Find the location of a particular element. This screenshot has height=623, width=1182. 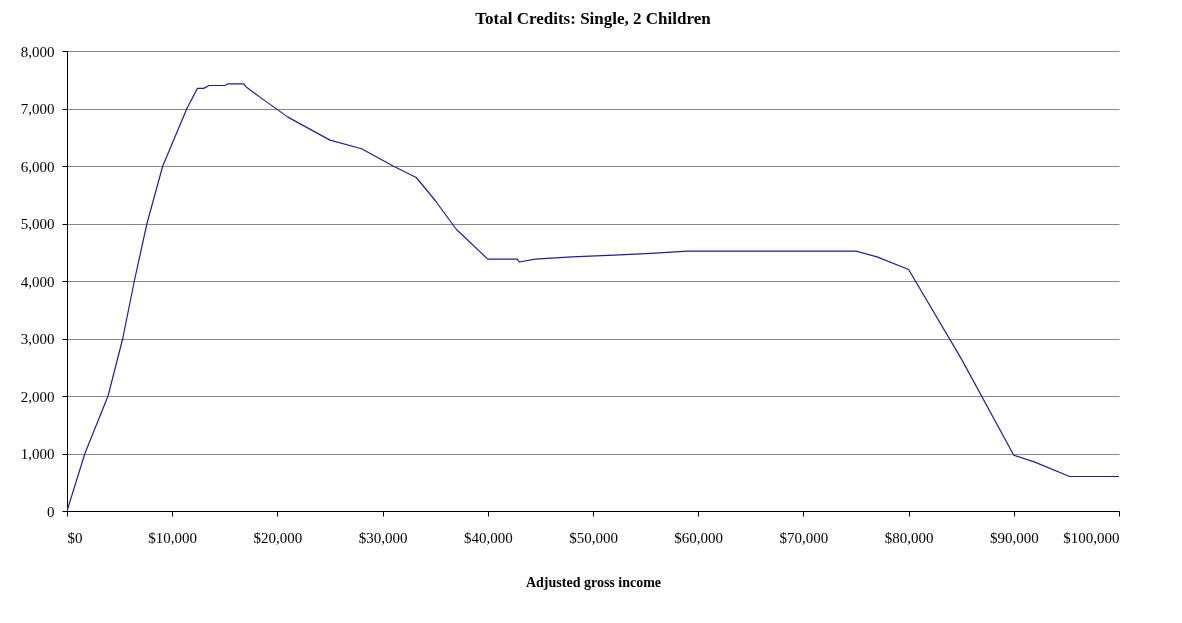

y-tick-label: 3,000 is located at coordinates (37, 339).